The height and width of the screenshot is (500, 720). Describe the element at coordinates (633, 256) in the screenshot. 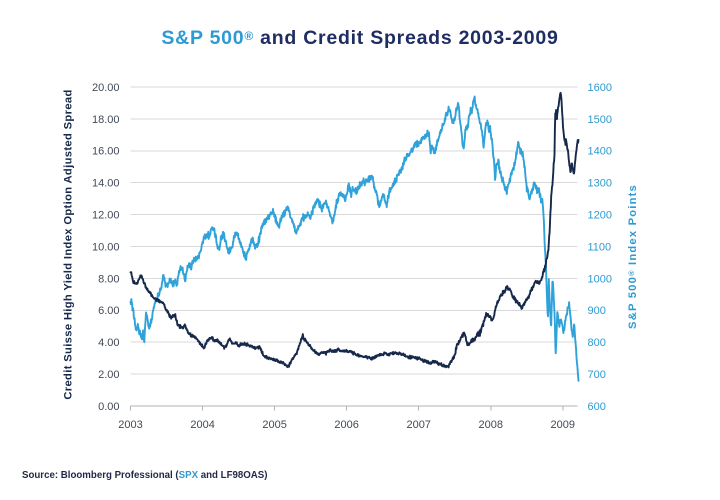

I see `svg-text: S&P 500® Index Points` at that location.